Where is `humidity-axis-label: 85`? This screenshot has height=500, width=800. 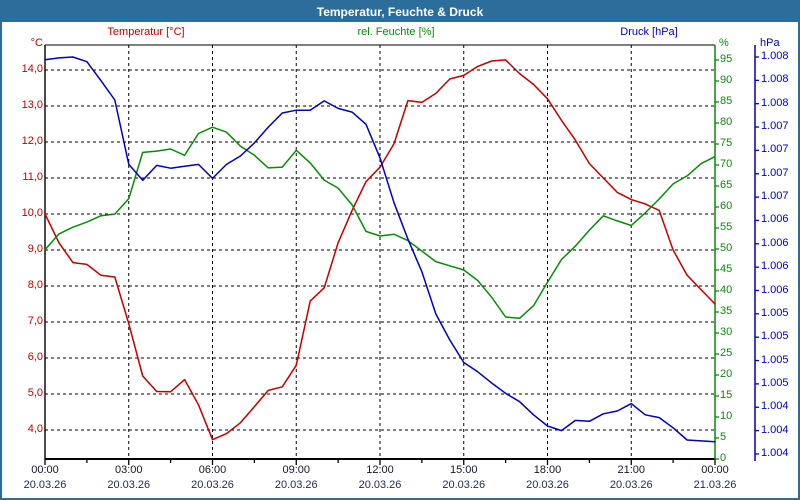 humidity-axis-label: 85 is located at coordinates (726, 101).